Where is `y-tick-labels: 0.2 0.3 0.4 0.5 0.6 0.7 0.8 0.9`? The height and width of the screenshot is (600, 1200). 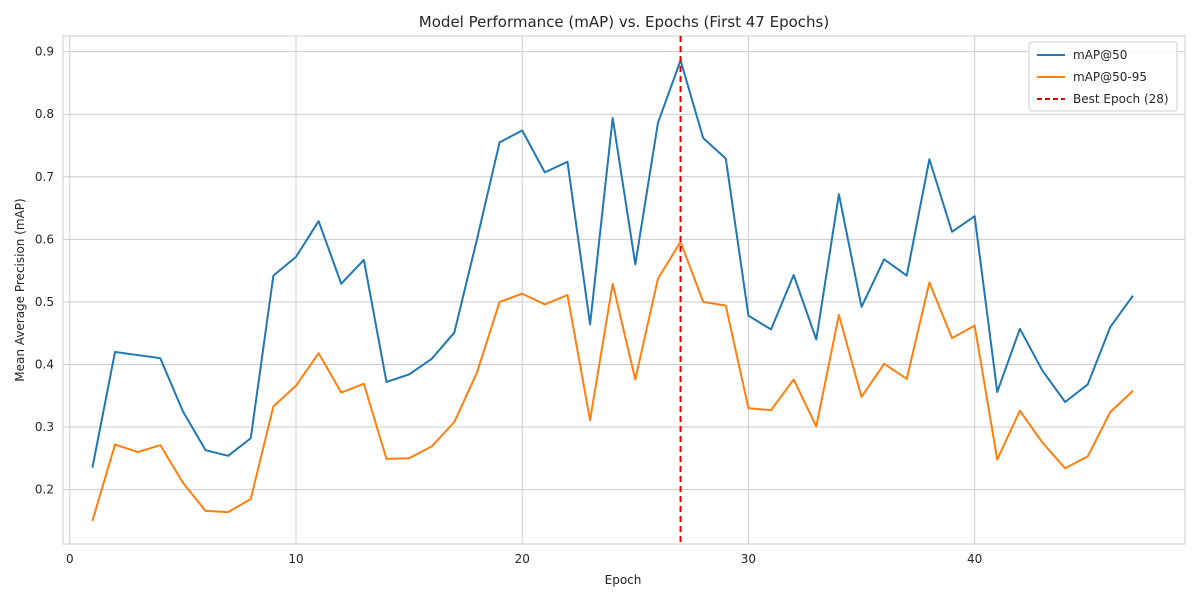
y-tick-labels: 0.2 0.3 0.4 0.5 0.6 0.7 0.8 0.9 is located at coordinates (44, 271).